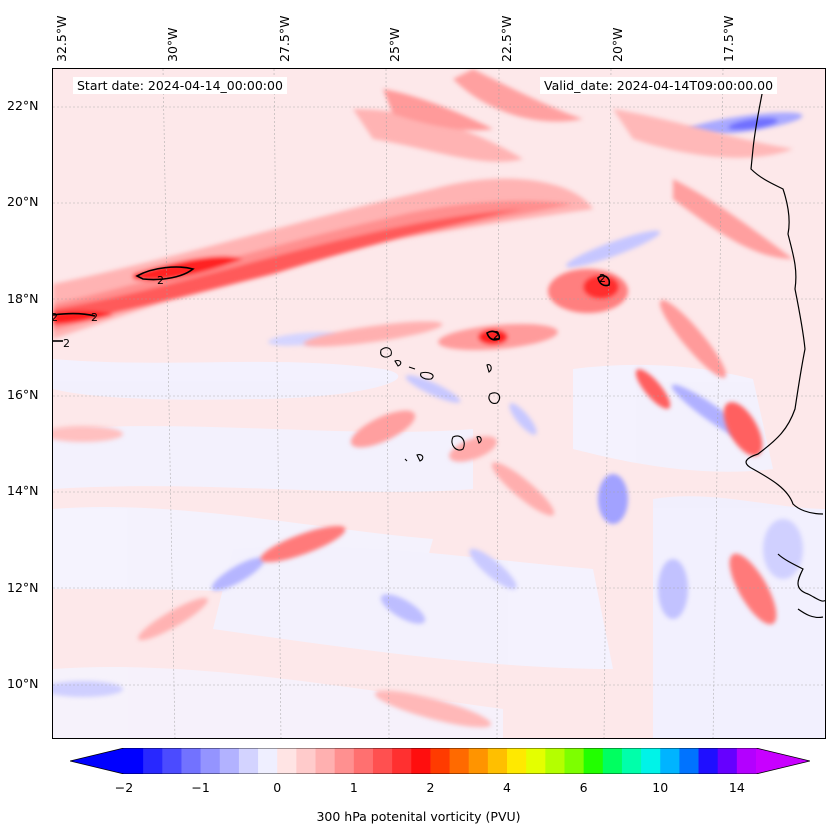 The width and height of the screenshot is (837, 836). What do you see at coordinates (277, 787) in the screenshot?
I see `colorbar-tick-label: 0` at bounding box center [277, 787].